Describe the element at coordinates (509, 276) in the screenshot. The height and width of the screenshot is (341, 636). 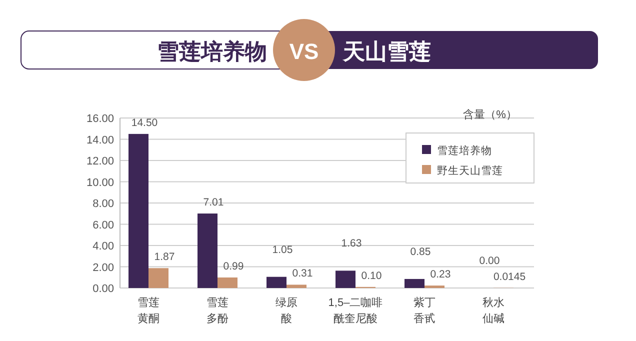
I see `data-label: 0.0145` at that location.